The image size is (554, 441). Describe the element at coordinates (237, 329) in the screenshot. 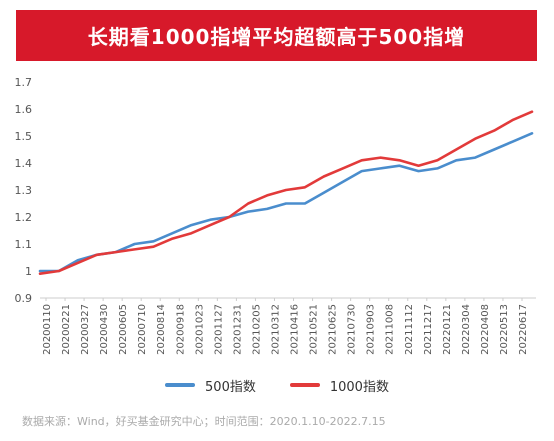

I see `x-tick-label: 20201231` at that location.